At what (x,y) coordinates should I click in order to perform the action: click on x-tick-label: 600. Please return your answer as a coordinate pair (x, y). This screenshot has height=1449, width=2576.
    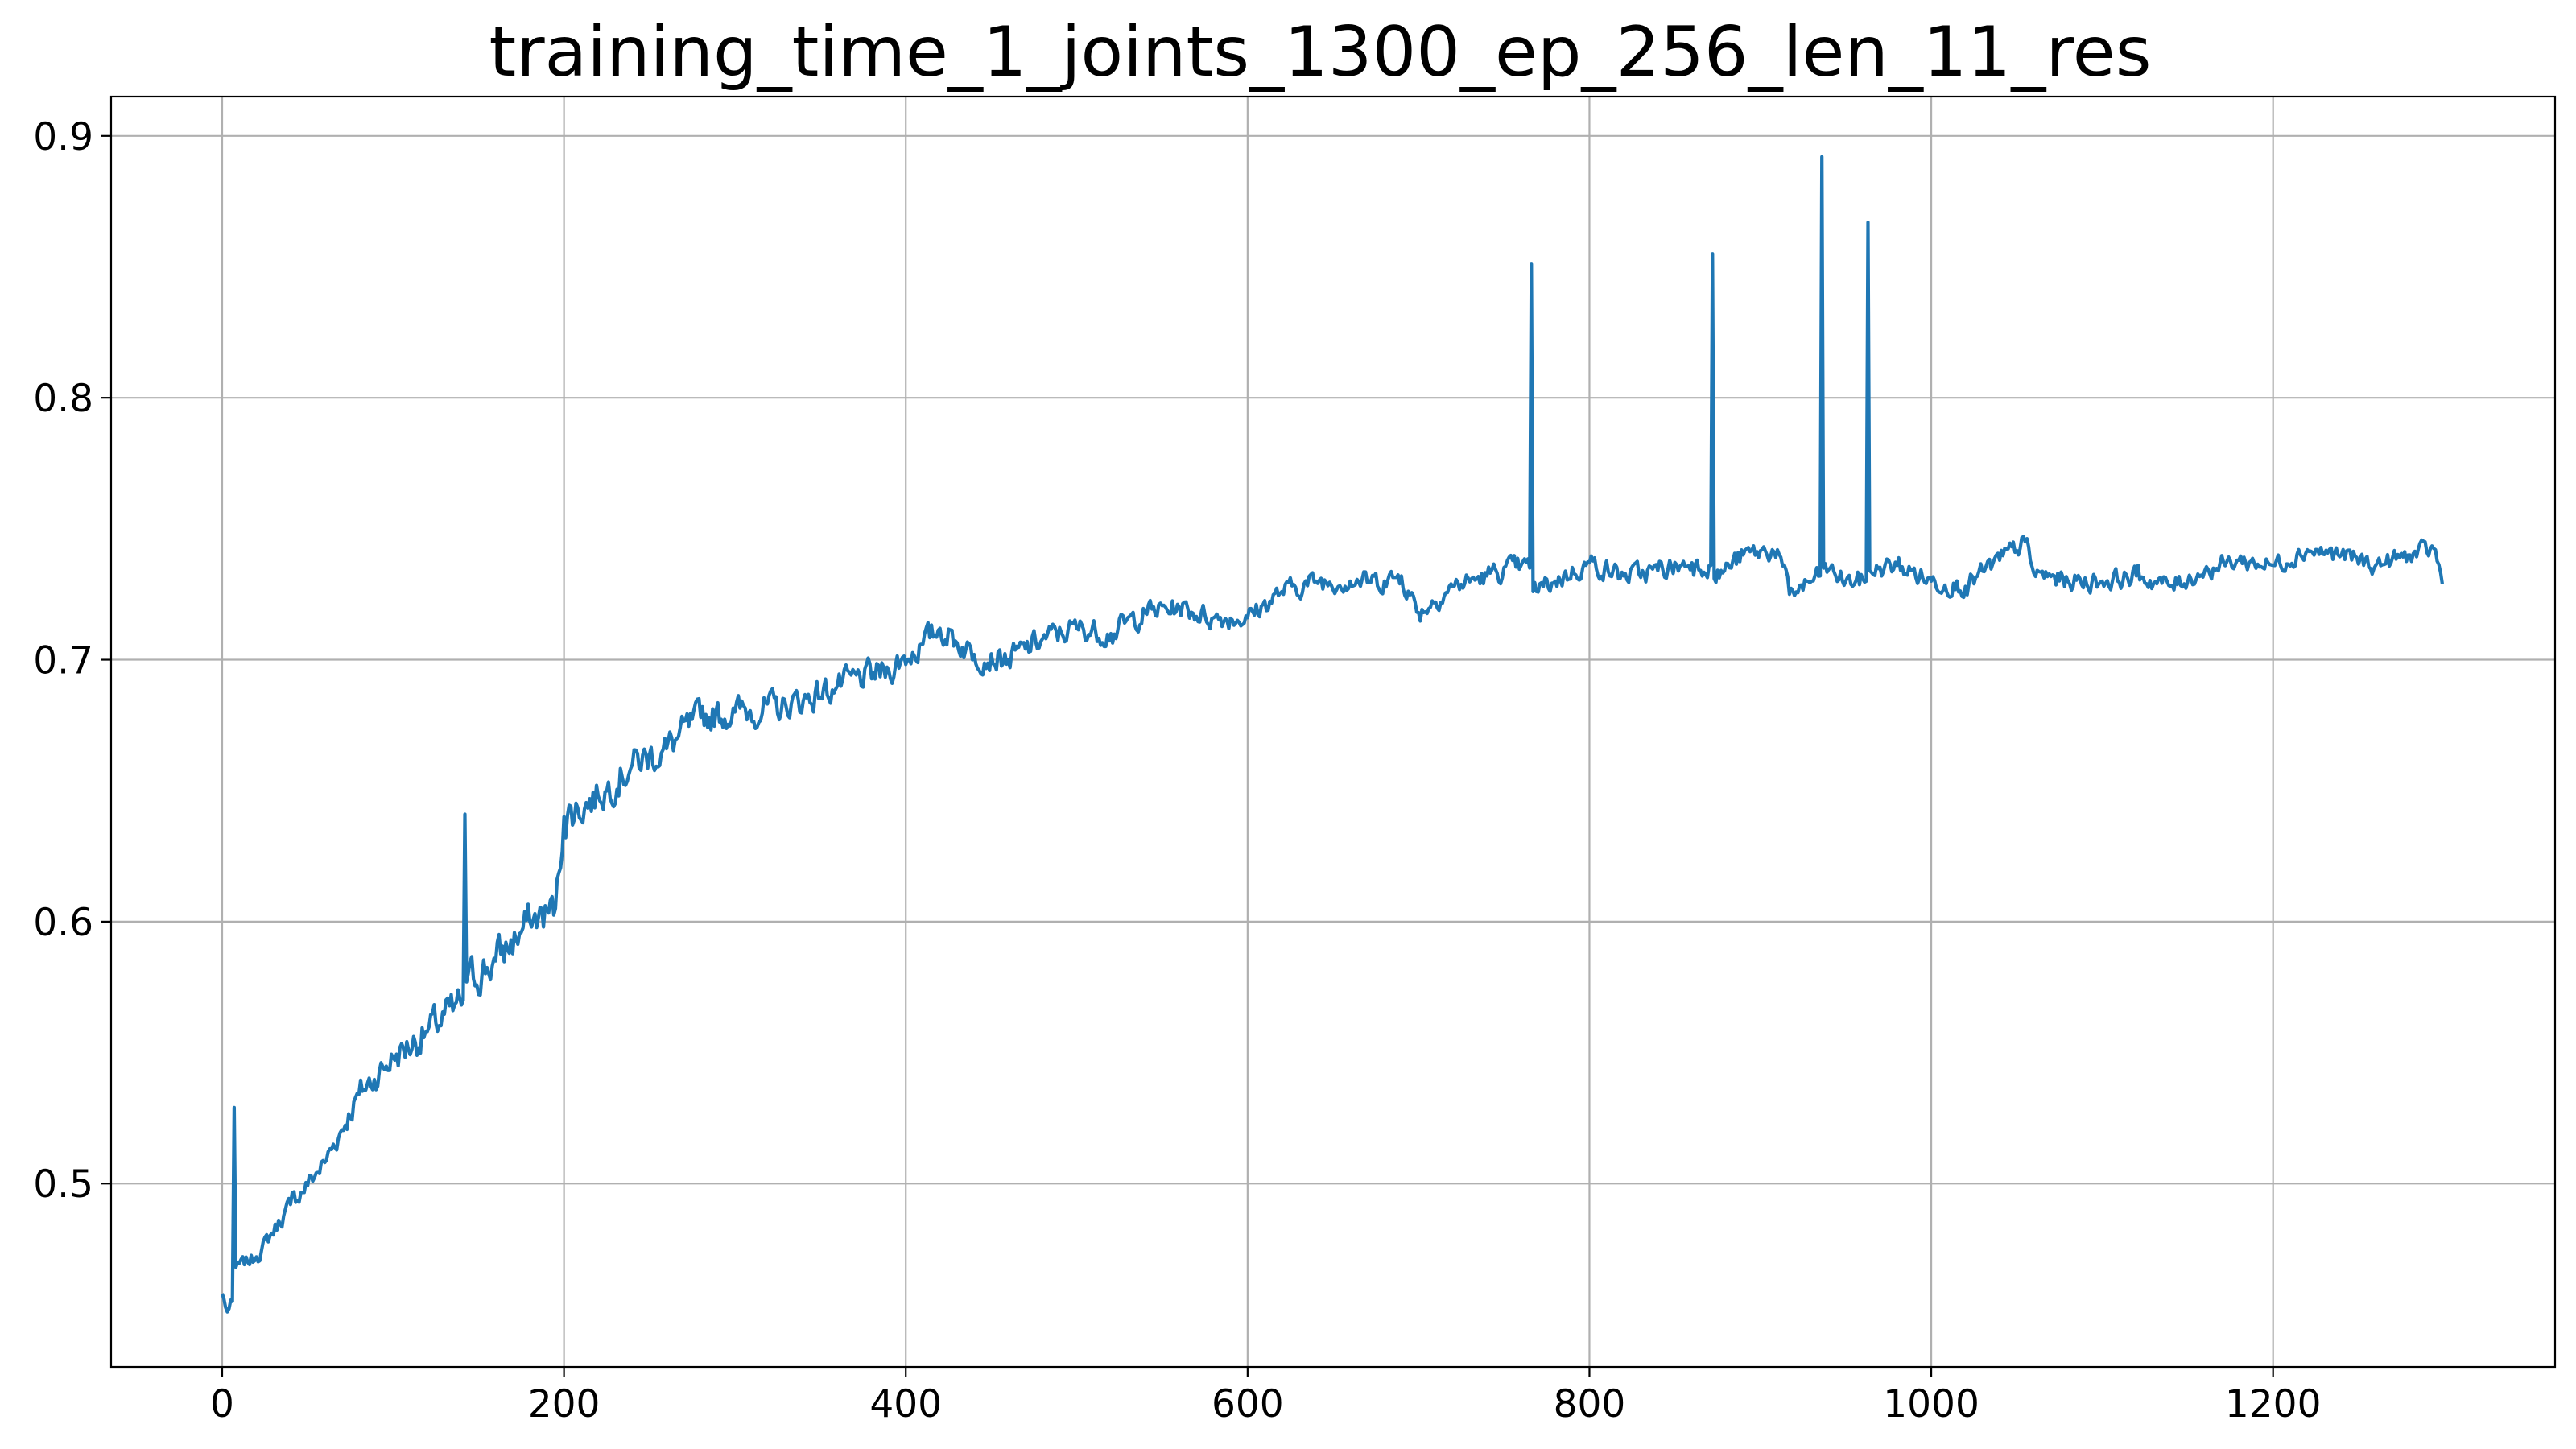
    Looking at the image, I should click on (1248, 1404).